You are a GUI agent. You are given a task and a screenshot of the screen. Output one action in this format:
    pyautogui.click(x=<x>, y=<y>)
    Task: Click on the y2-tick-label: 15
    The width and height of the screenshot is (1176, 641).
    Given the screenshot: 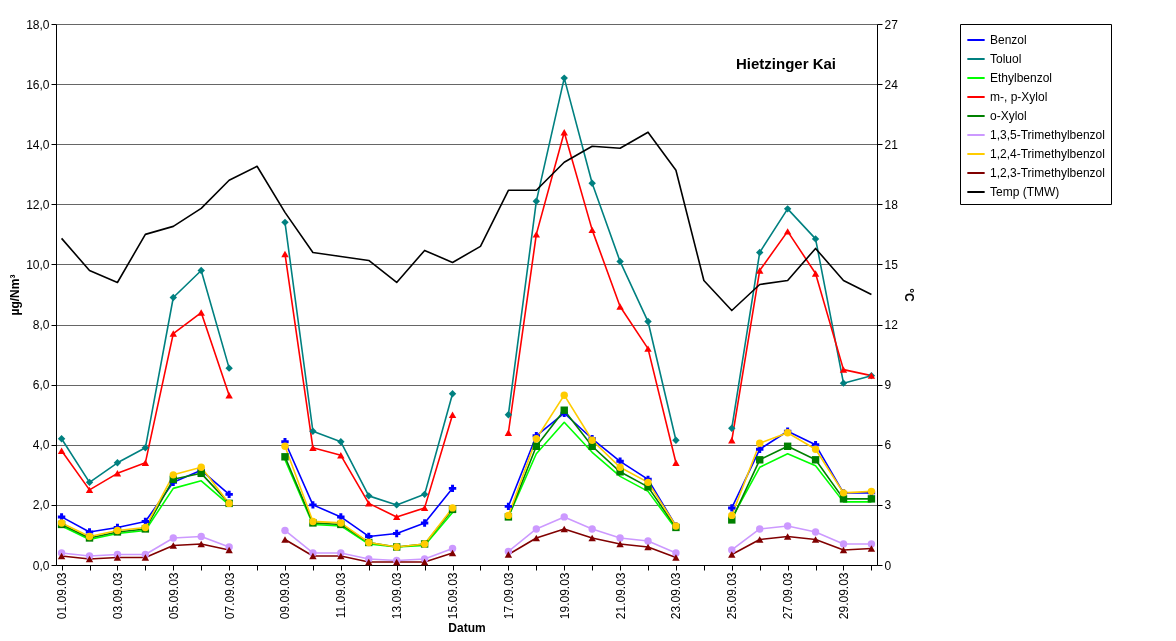 What is the action you would take?
    pyautogui.click(x=891, y=264)
    